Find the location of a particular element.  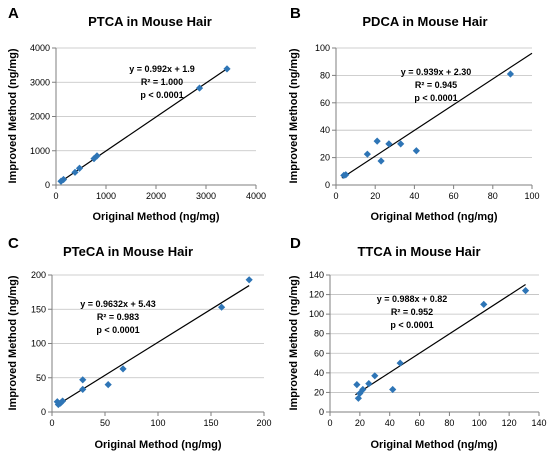

x-tick-label-d-2: 40 is located at coordinates (390, 423).